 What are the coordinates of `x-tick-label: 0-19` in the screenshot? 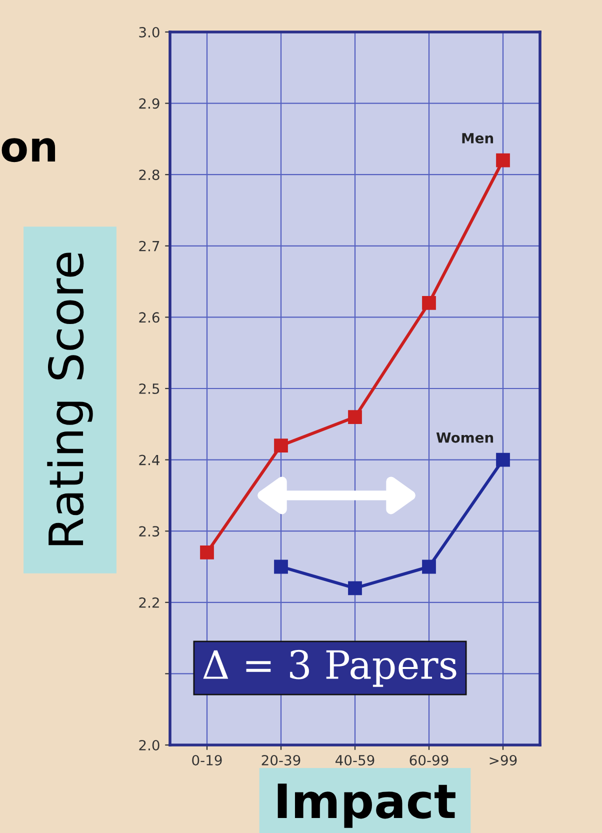 It's located at (207, 760).